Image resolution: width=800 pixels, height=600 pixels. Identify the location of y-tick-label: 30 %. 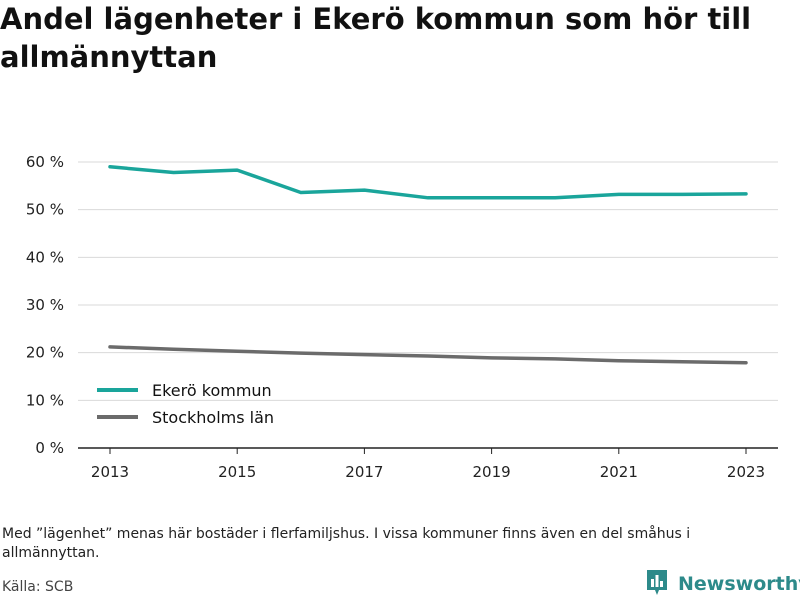
(45, 305).